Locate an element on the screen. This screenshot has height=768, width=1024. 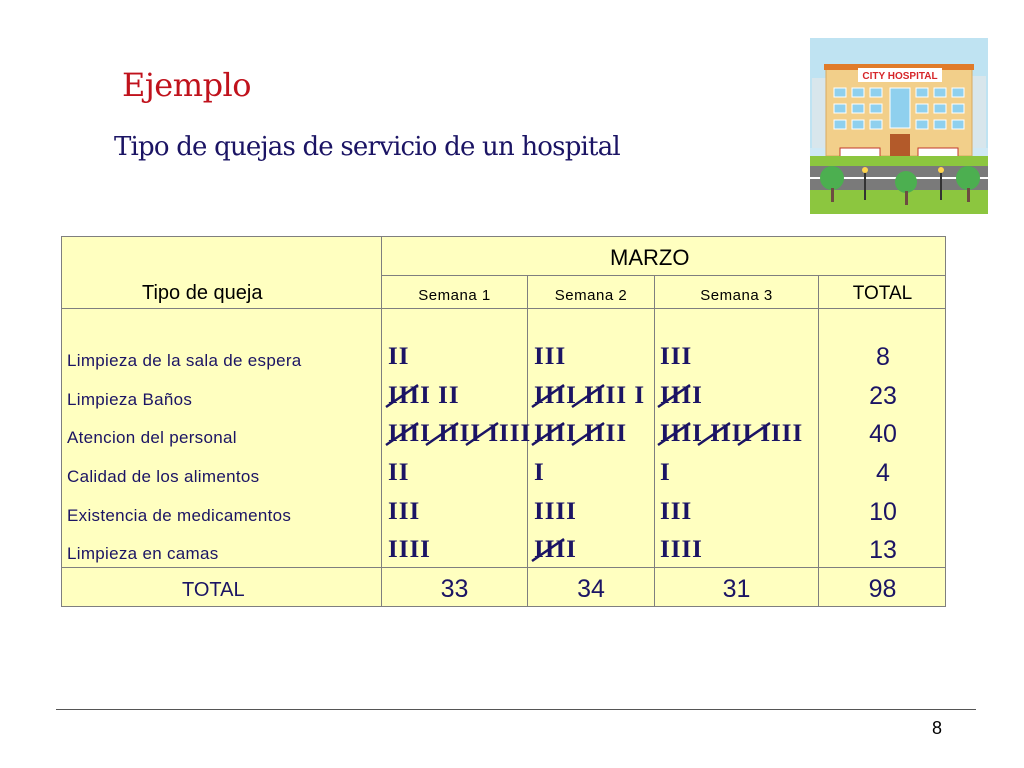
footer-divider is located at coordinates (516, 709).